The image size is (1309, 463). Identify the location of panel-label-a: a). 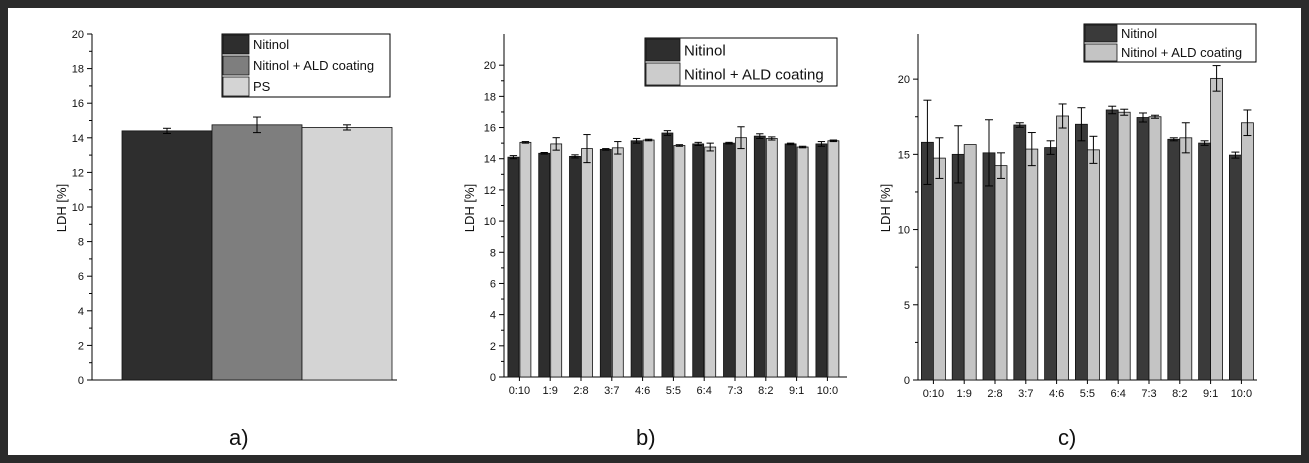
(239, 437).